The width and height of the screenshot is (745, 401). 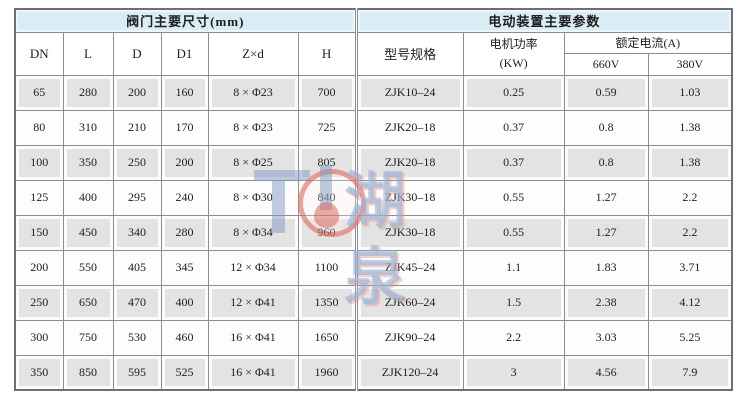 What do you see at coordinates (253, 302) in the screenshot?
I see `cell-zd: 12 × Φ41` at bounding box center [253, 302].